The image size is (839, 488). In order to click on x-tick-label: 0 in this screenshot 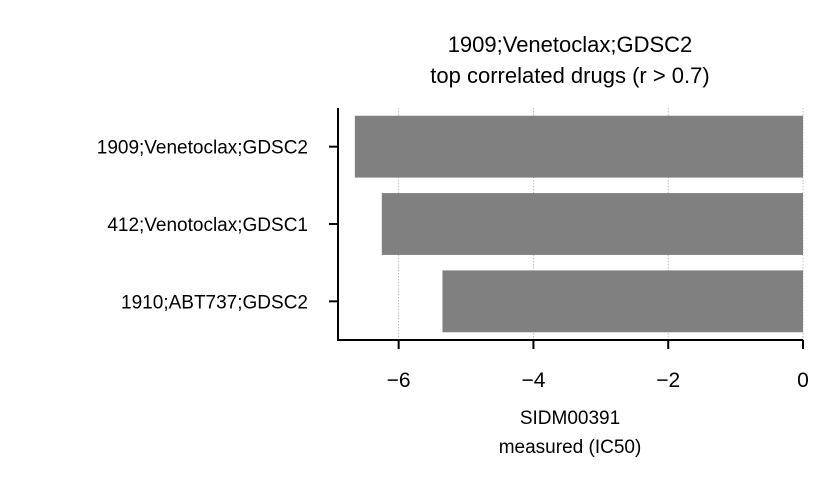, I will do `click(803, 380)`.